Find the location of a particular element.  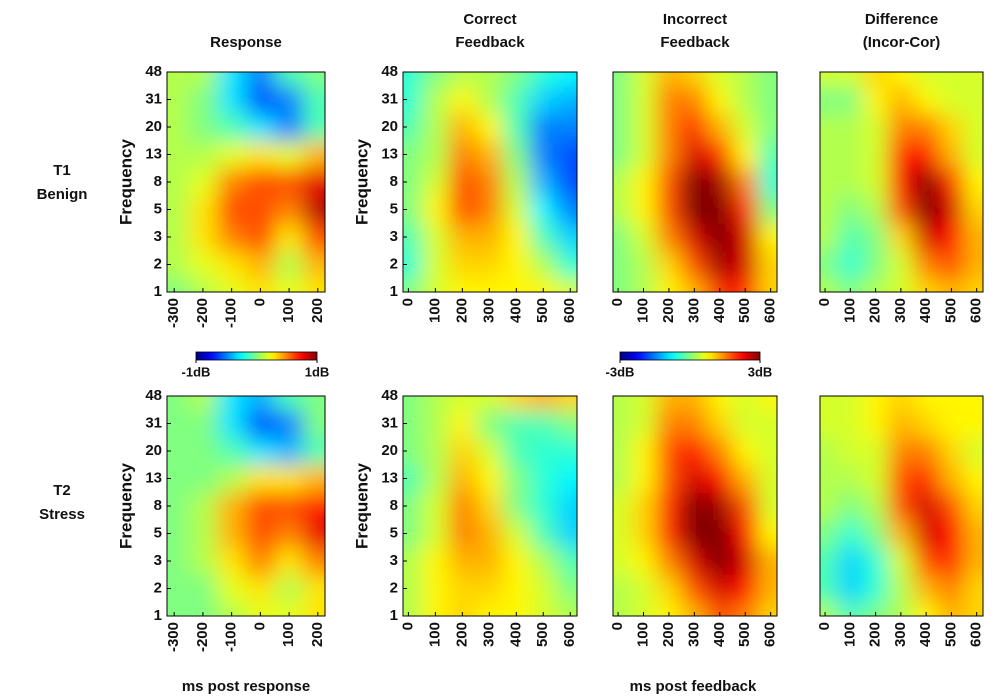

heatmap-cells is located at coordinates (490, 506).